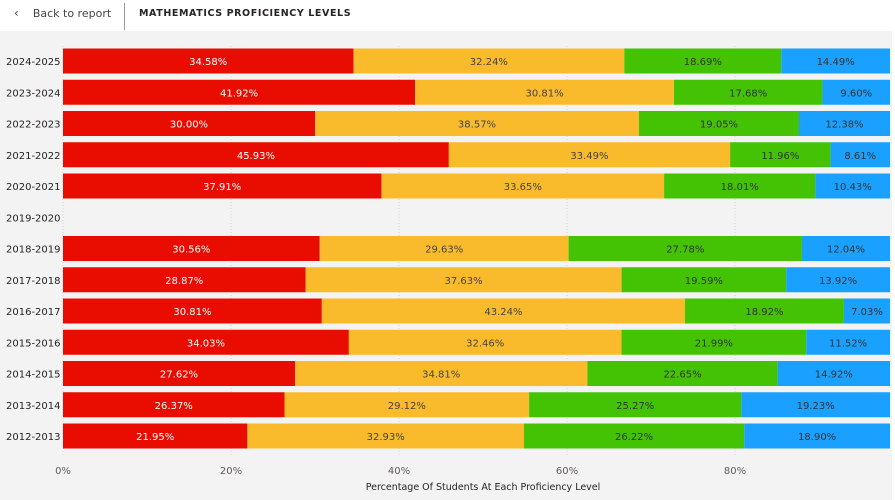 This screenshot has height=500, width=895. Describe the element at coordinates (33, 375) in the screenshot. I see `y-tick-label: 2014-2015` at that location.